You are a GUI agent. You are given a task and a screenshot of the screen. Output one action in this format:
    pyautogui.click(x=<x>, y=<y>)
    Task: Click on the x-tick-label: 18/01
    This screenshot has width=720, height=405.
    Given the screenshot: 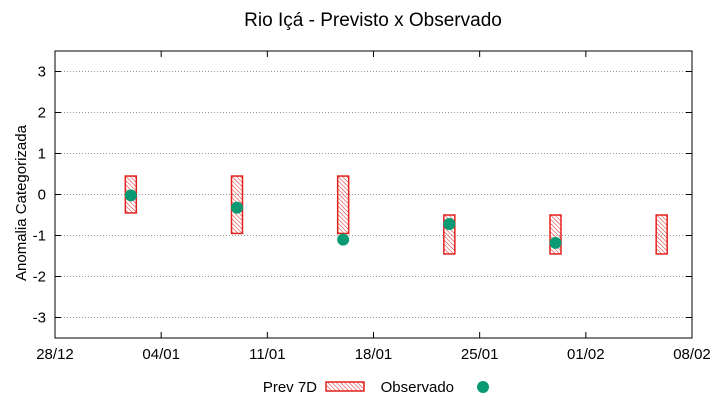 What is the action you would take?
    pyautogui.click(x=374, y=354)
    